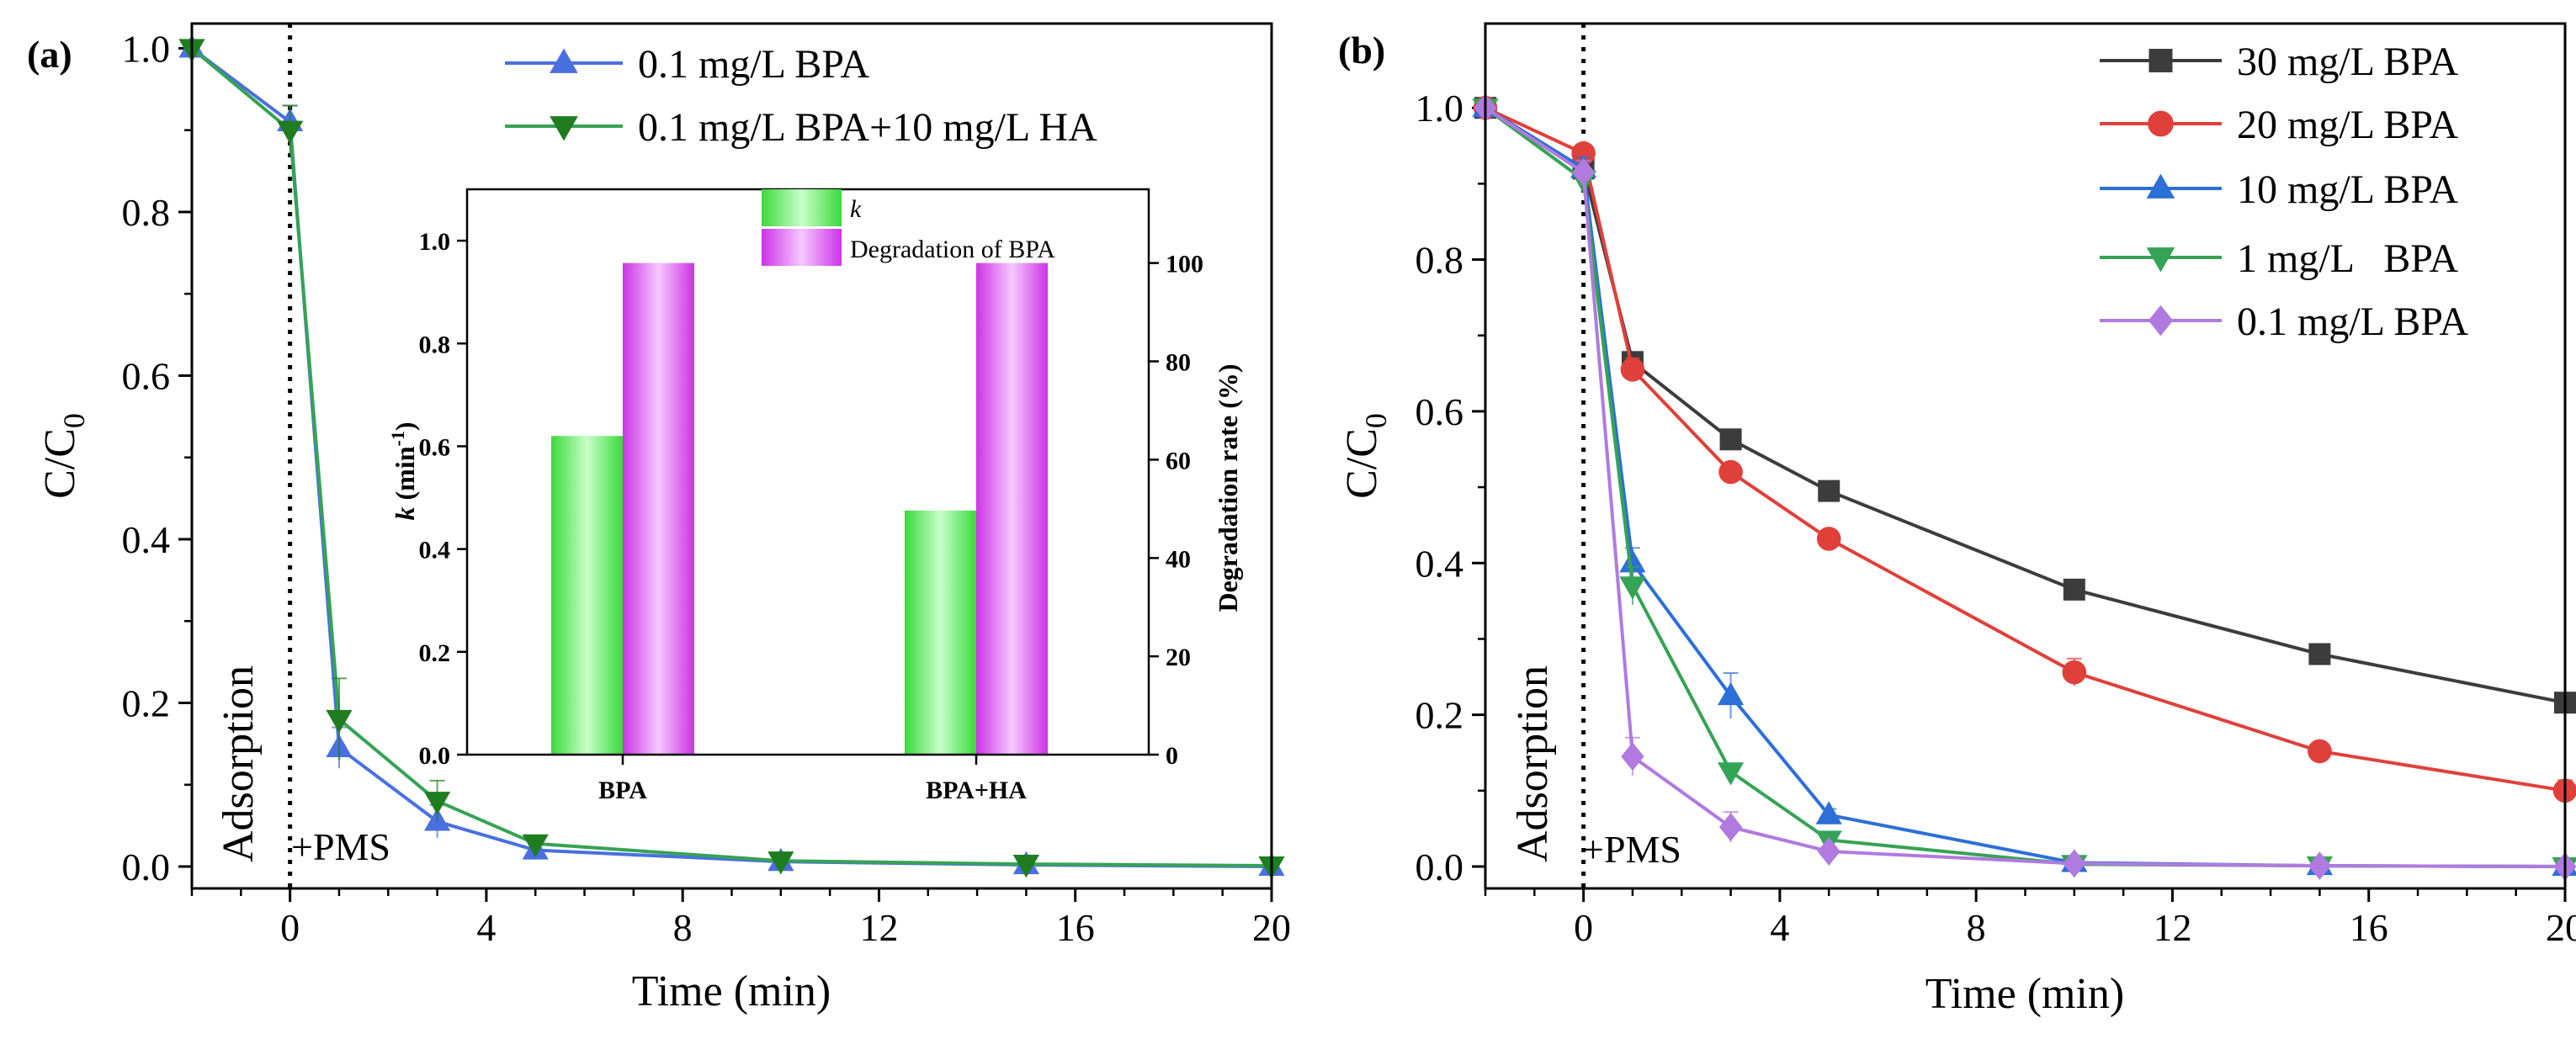 This screenshot has width=2576, height=1039. I want to click on legend-item-b-1: 20 mg/L BPA, so click(2279, 125).